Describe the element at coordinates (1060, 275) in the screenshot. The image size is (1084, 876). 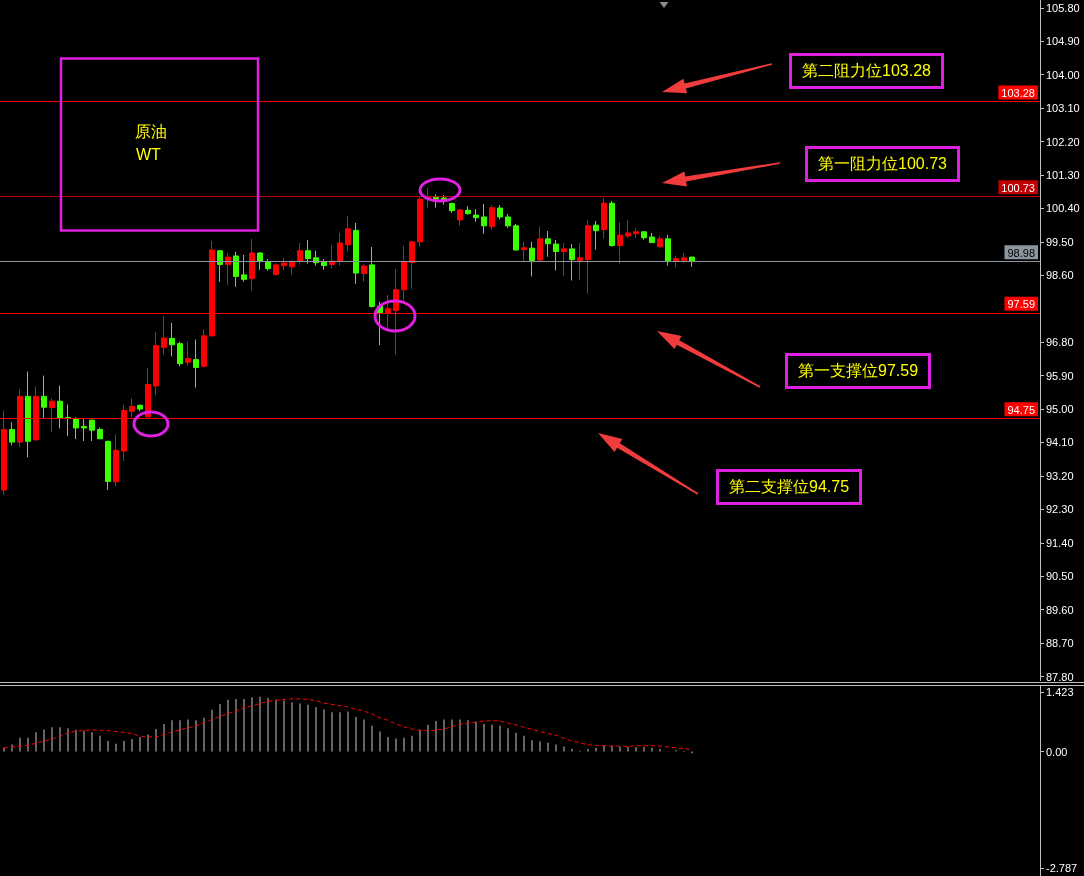
I see `y-tick-label: 98.60` at that location.